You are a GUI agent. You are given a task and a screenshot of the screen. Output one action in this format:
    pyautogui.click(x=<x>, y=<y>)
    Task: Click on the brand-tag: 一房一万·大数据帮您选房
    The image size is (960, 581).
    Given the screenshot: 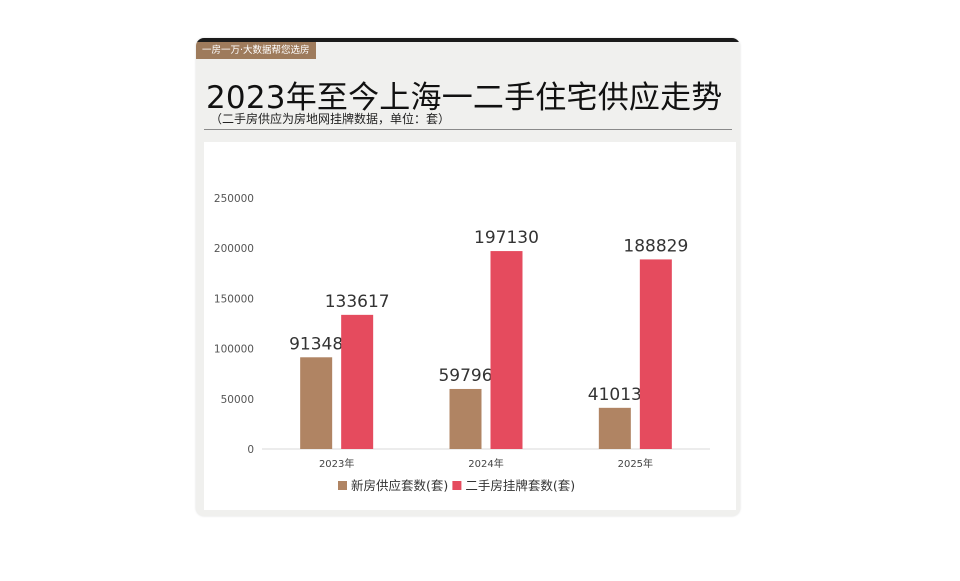 What is the action you would take?
    pyautogui.click(x=256, y=50)
    